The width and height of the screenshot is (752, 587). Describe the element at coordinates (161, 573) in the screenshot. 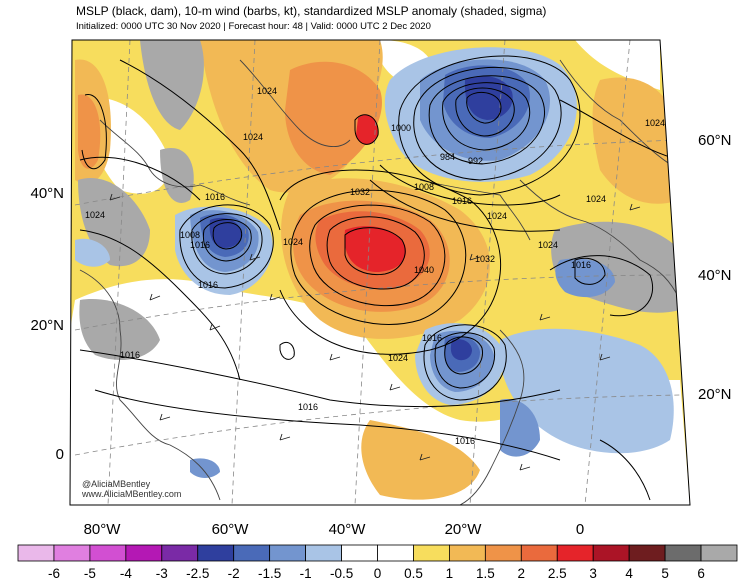

I see `colorbar-tick-label: -3` at that location.